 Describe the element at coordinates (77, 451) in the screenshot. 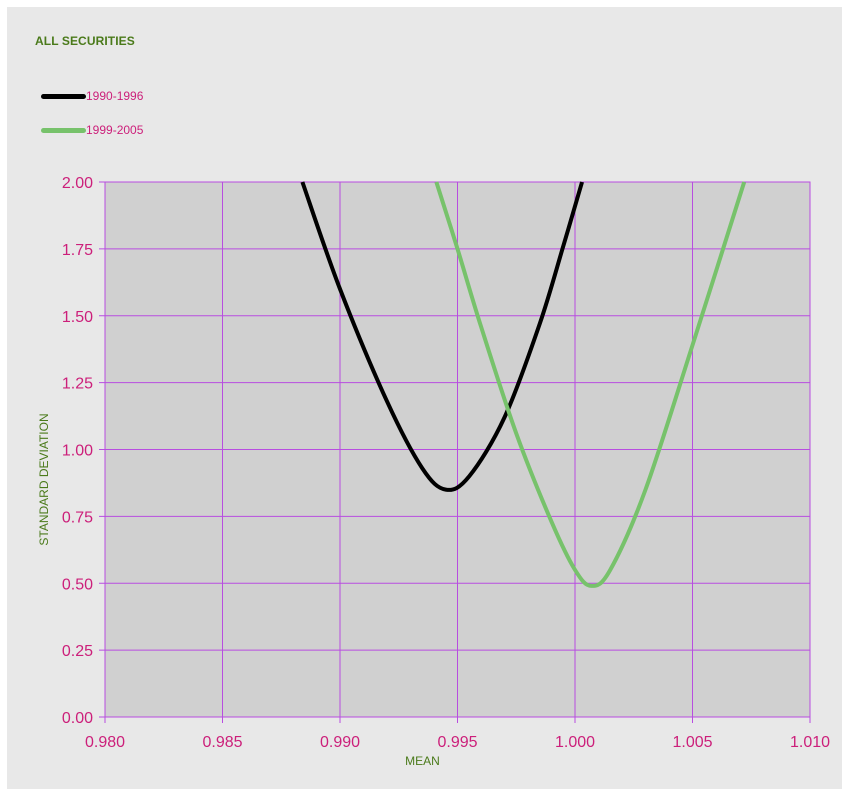

I see `y-tick-label: 1.00` at that location.